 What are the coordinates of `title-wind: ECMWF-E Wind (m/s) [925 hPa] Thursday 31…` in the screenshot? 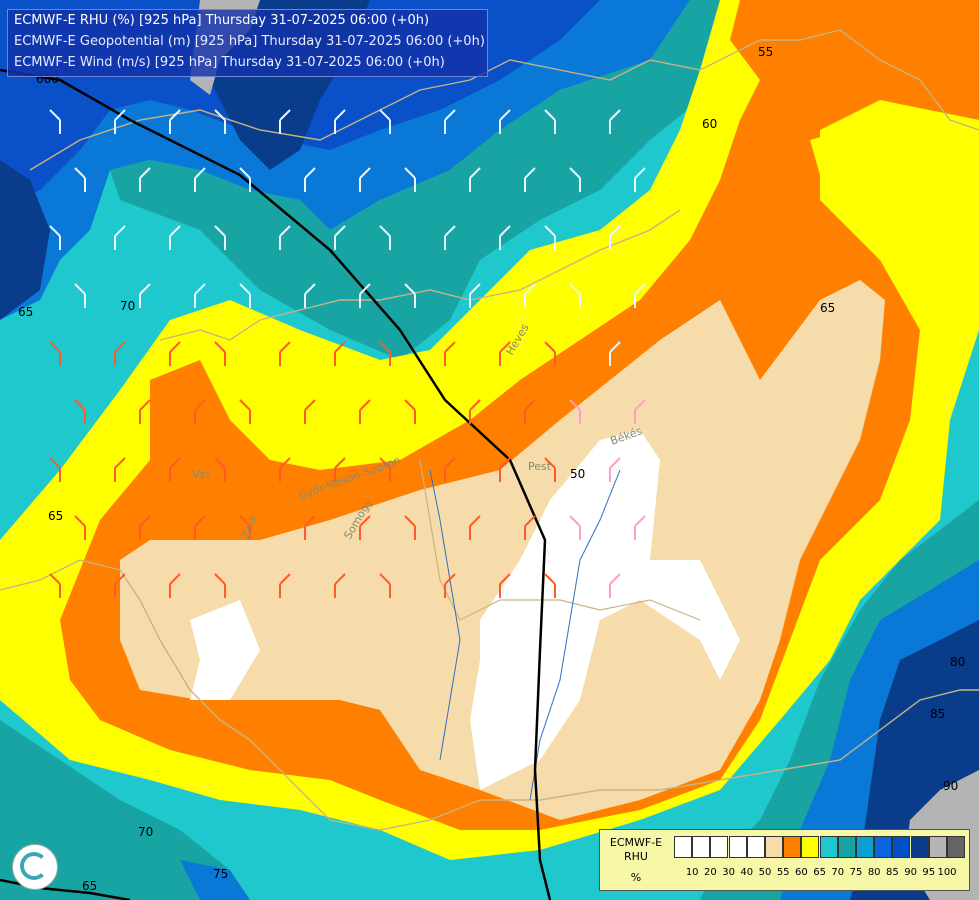 It's located at (229, 62).